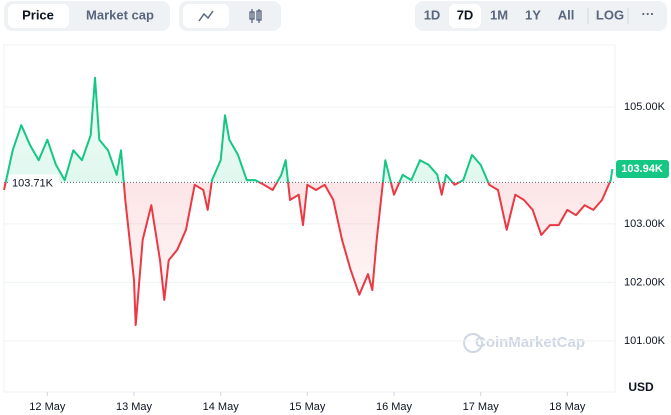  I want to click on range: All, so click(566, 14).